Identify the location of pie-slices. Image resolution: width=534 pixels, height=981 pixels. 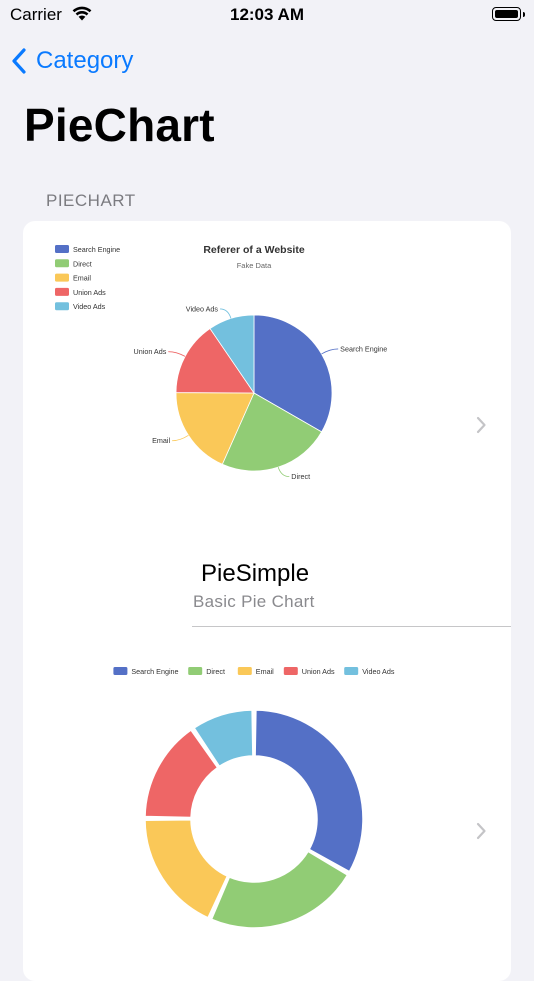
(254, 393).